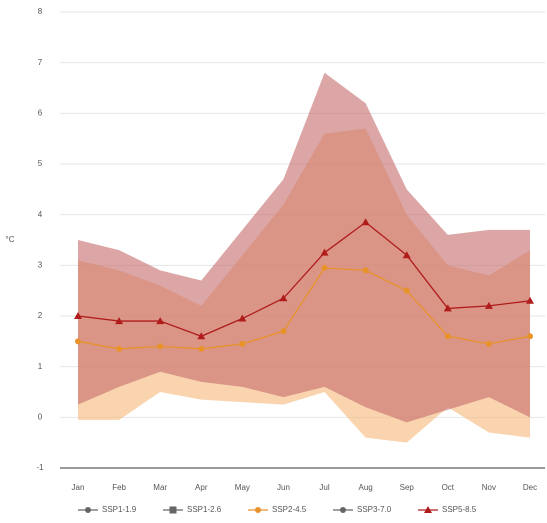 This screenshot has height=523, width=547. I want to click on y-tick-label: 7, so click(40, 62).